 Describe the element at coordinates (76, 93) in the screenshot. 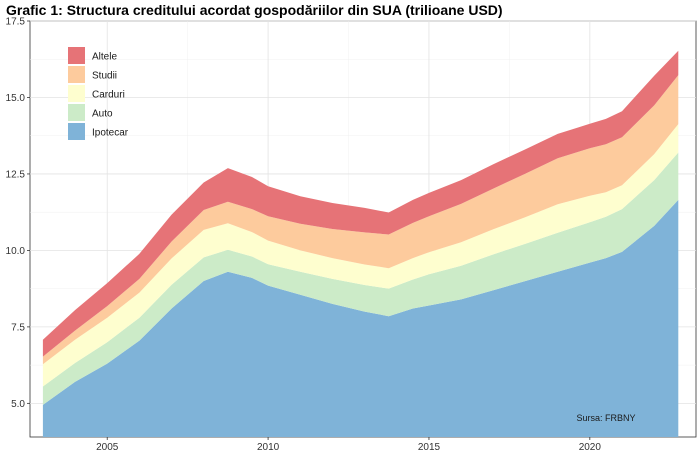

I see `legend-swatch-carduri` at that location.